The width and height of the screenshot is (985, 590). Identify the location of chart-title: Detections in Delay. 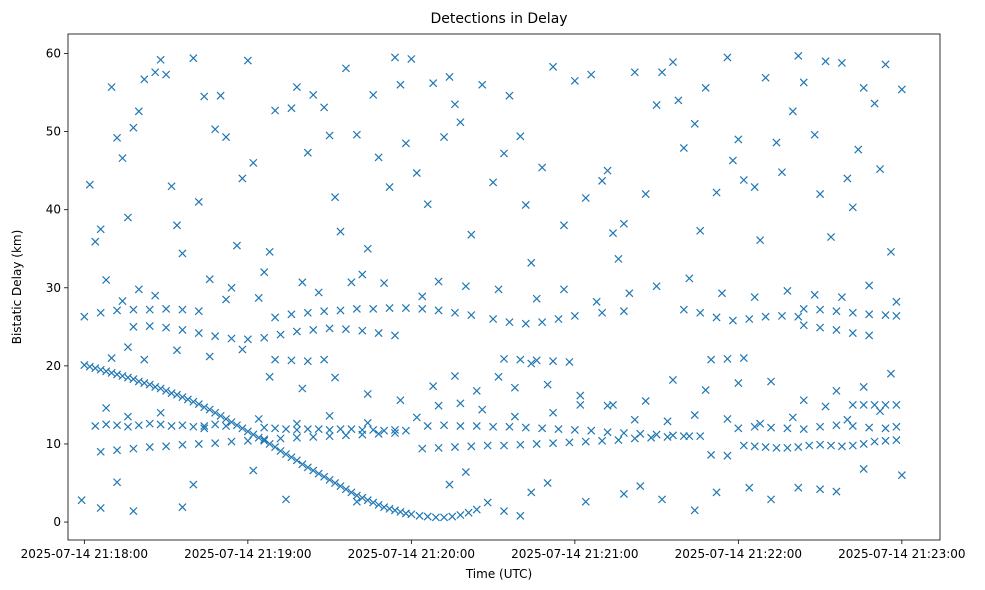
(498, 19).